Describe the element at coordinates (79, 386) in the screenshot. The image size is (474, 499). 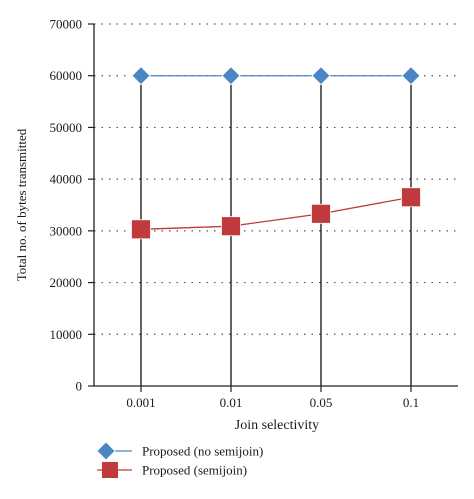
I see `y-tick-label: 0` at that location.